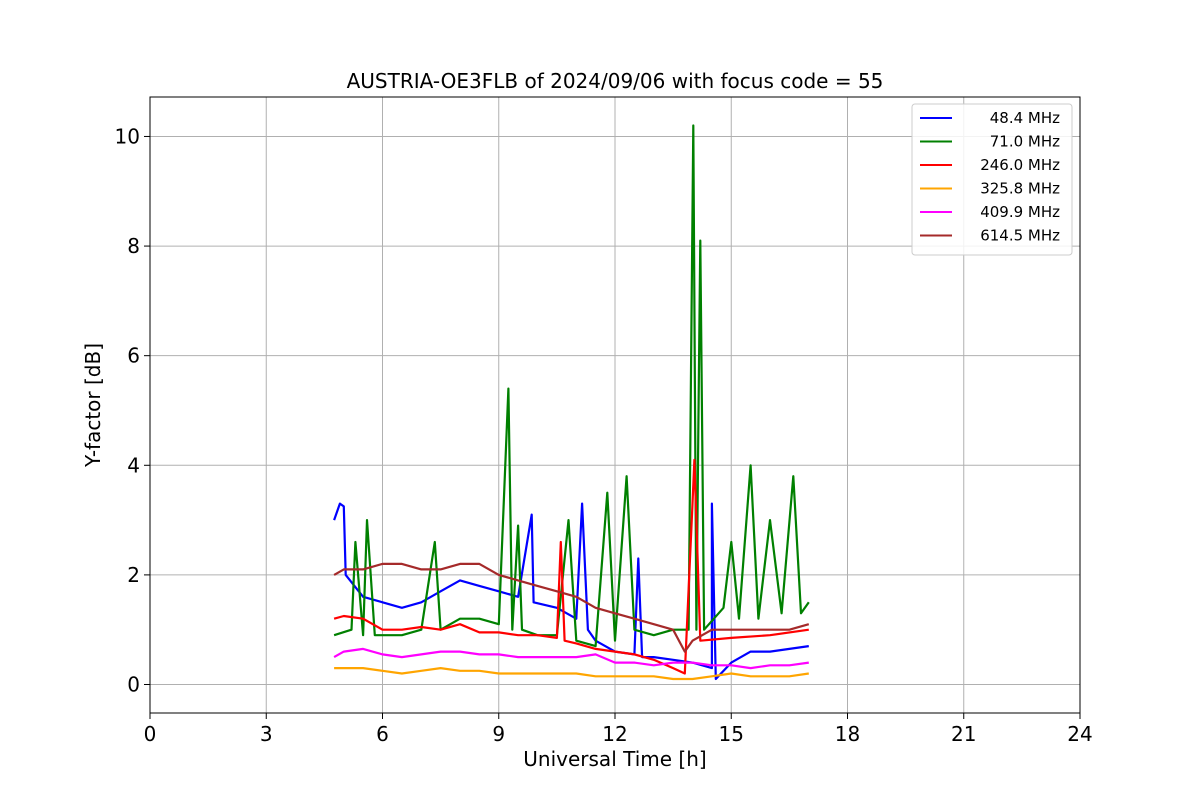  Describe the element at coordinates (1025, 142) in the screenshot. I see `legend-label: 71.0 MHz` at that location.